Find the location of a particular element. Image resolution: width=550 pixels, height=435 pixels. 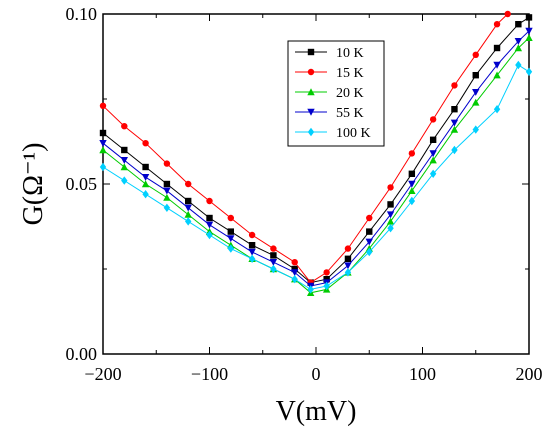

x-tick-label: −200 is located at coordinates (102, 374).